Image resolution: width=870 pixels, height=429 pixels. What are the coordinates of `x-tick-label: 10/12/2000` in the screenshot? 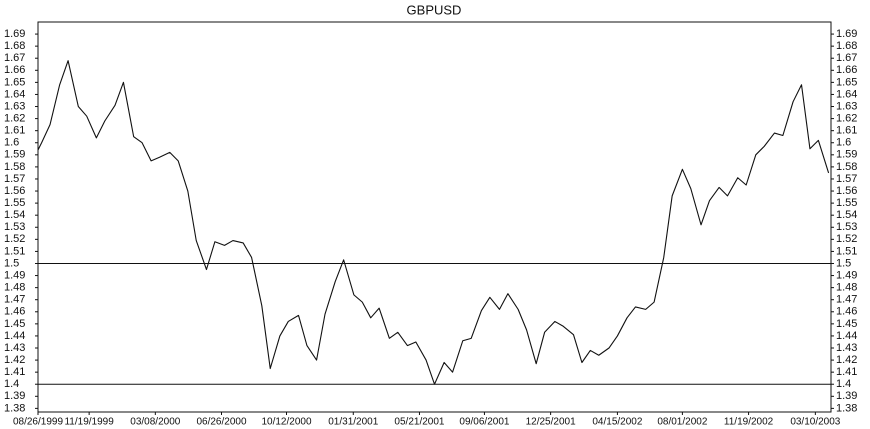 It's located at (286, 422).